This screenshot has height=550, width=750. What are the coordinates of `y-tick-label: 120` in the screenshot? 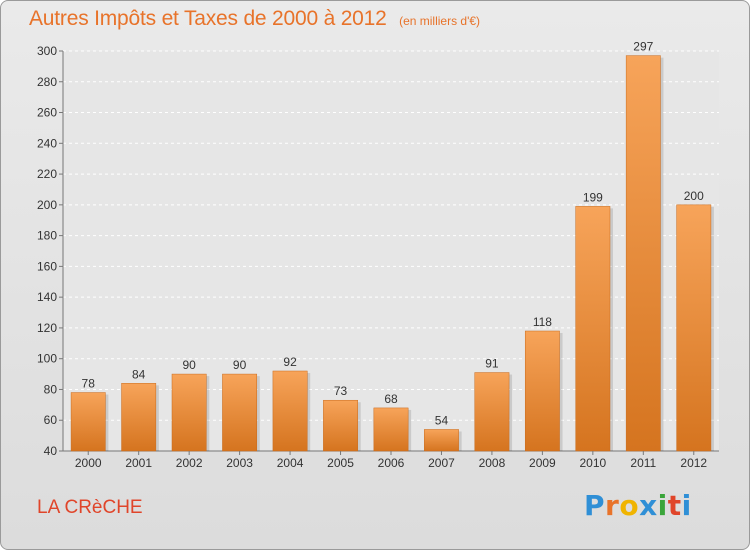 It's located at (47, 328).